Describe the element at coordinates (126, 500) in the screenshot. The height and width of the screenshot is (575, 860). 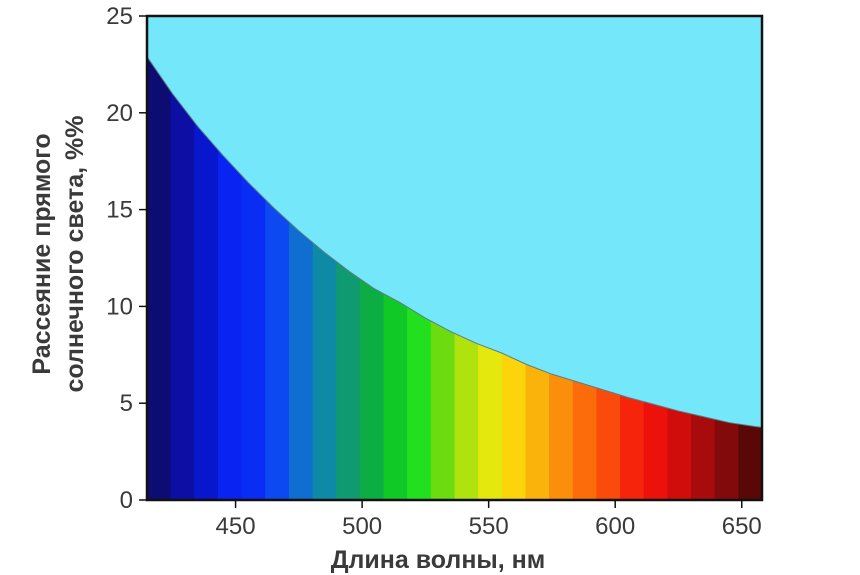
I see `y-tick-label: 0` at that location.